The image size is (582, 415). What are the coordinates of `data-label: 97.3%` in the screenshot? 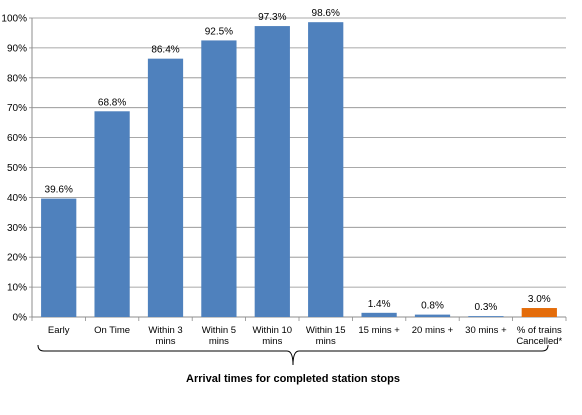 It's located at (272, 17).